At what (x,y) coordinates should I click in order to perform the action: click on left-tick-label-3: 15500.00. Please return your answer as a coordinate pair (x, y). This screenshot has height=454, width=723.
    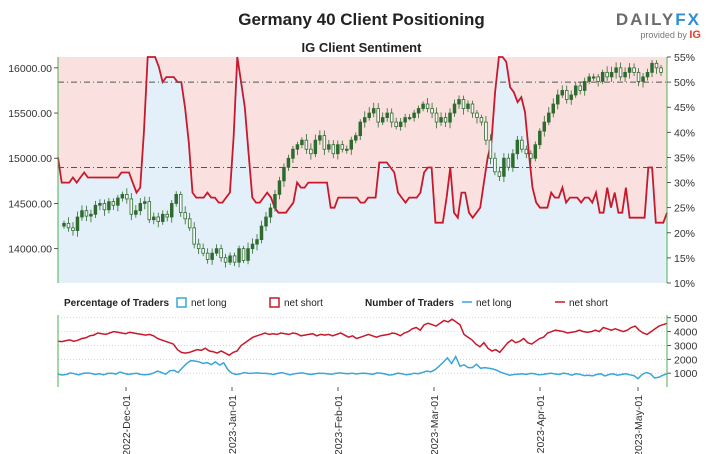
    Looking at the image, I should click on (30, 114).